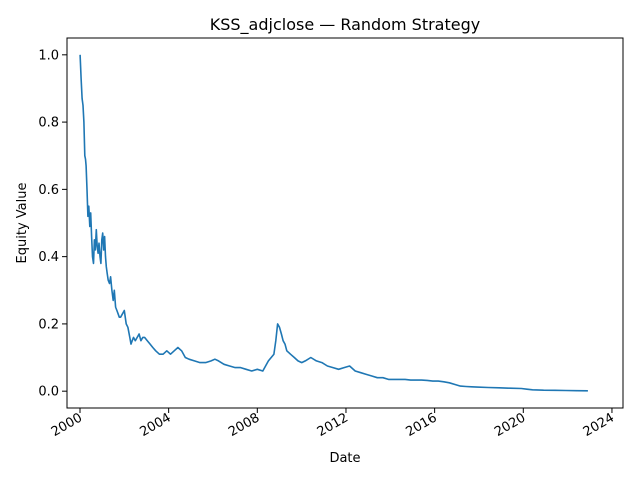  What do you see at coordinates (48, 257) in the screenshot?
I see `y-tick-label: 0.4` at bounding box center [48, 257].